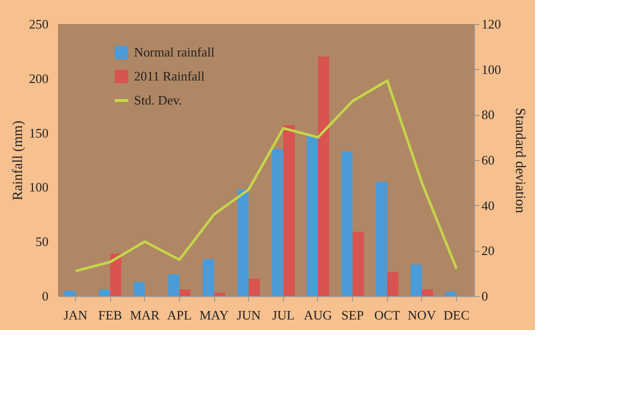 Image resolution: width=637 pixels, height=414 pixels. What do you see at coordinates (488, 114) in the screenshot?
I see `y2-tick-label: 80` at bounding box center [488, 114].